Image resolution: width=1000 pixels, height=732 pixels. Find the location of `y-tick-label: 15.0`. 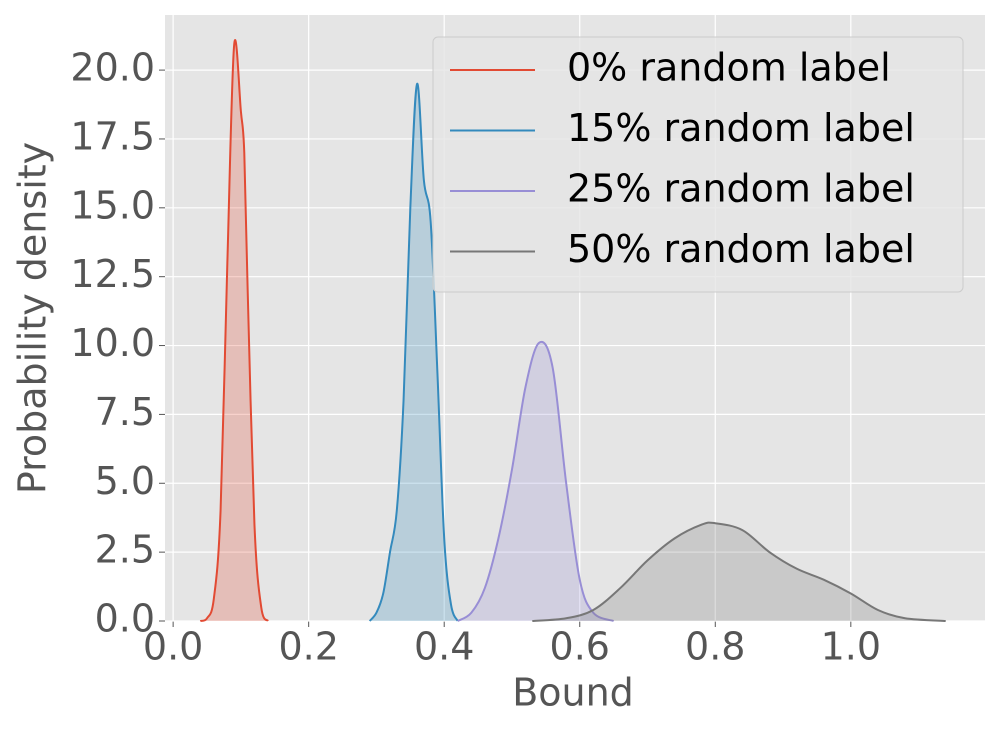

y-tick-label: 15.0 is located at coordinates (112, 205).